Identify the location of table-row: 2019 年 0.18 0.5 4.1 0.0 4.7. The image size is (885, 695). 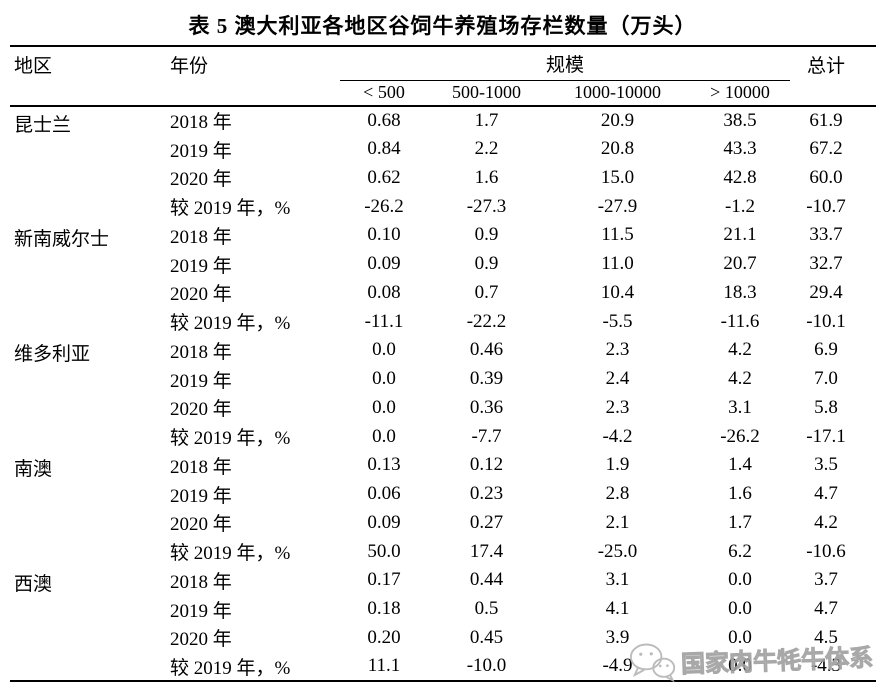
(443, 609).